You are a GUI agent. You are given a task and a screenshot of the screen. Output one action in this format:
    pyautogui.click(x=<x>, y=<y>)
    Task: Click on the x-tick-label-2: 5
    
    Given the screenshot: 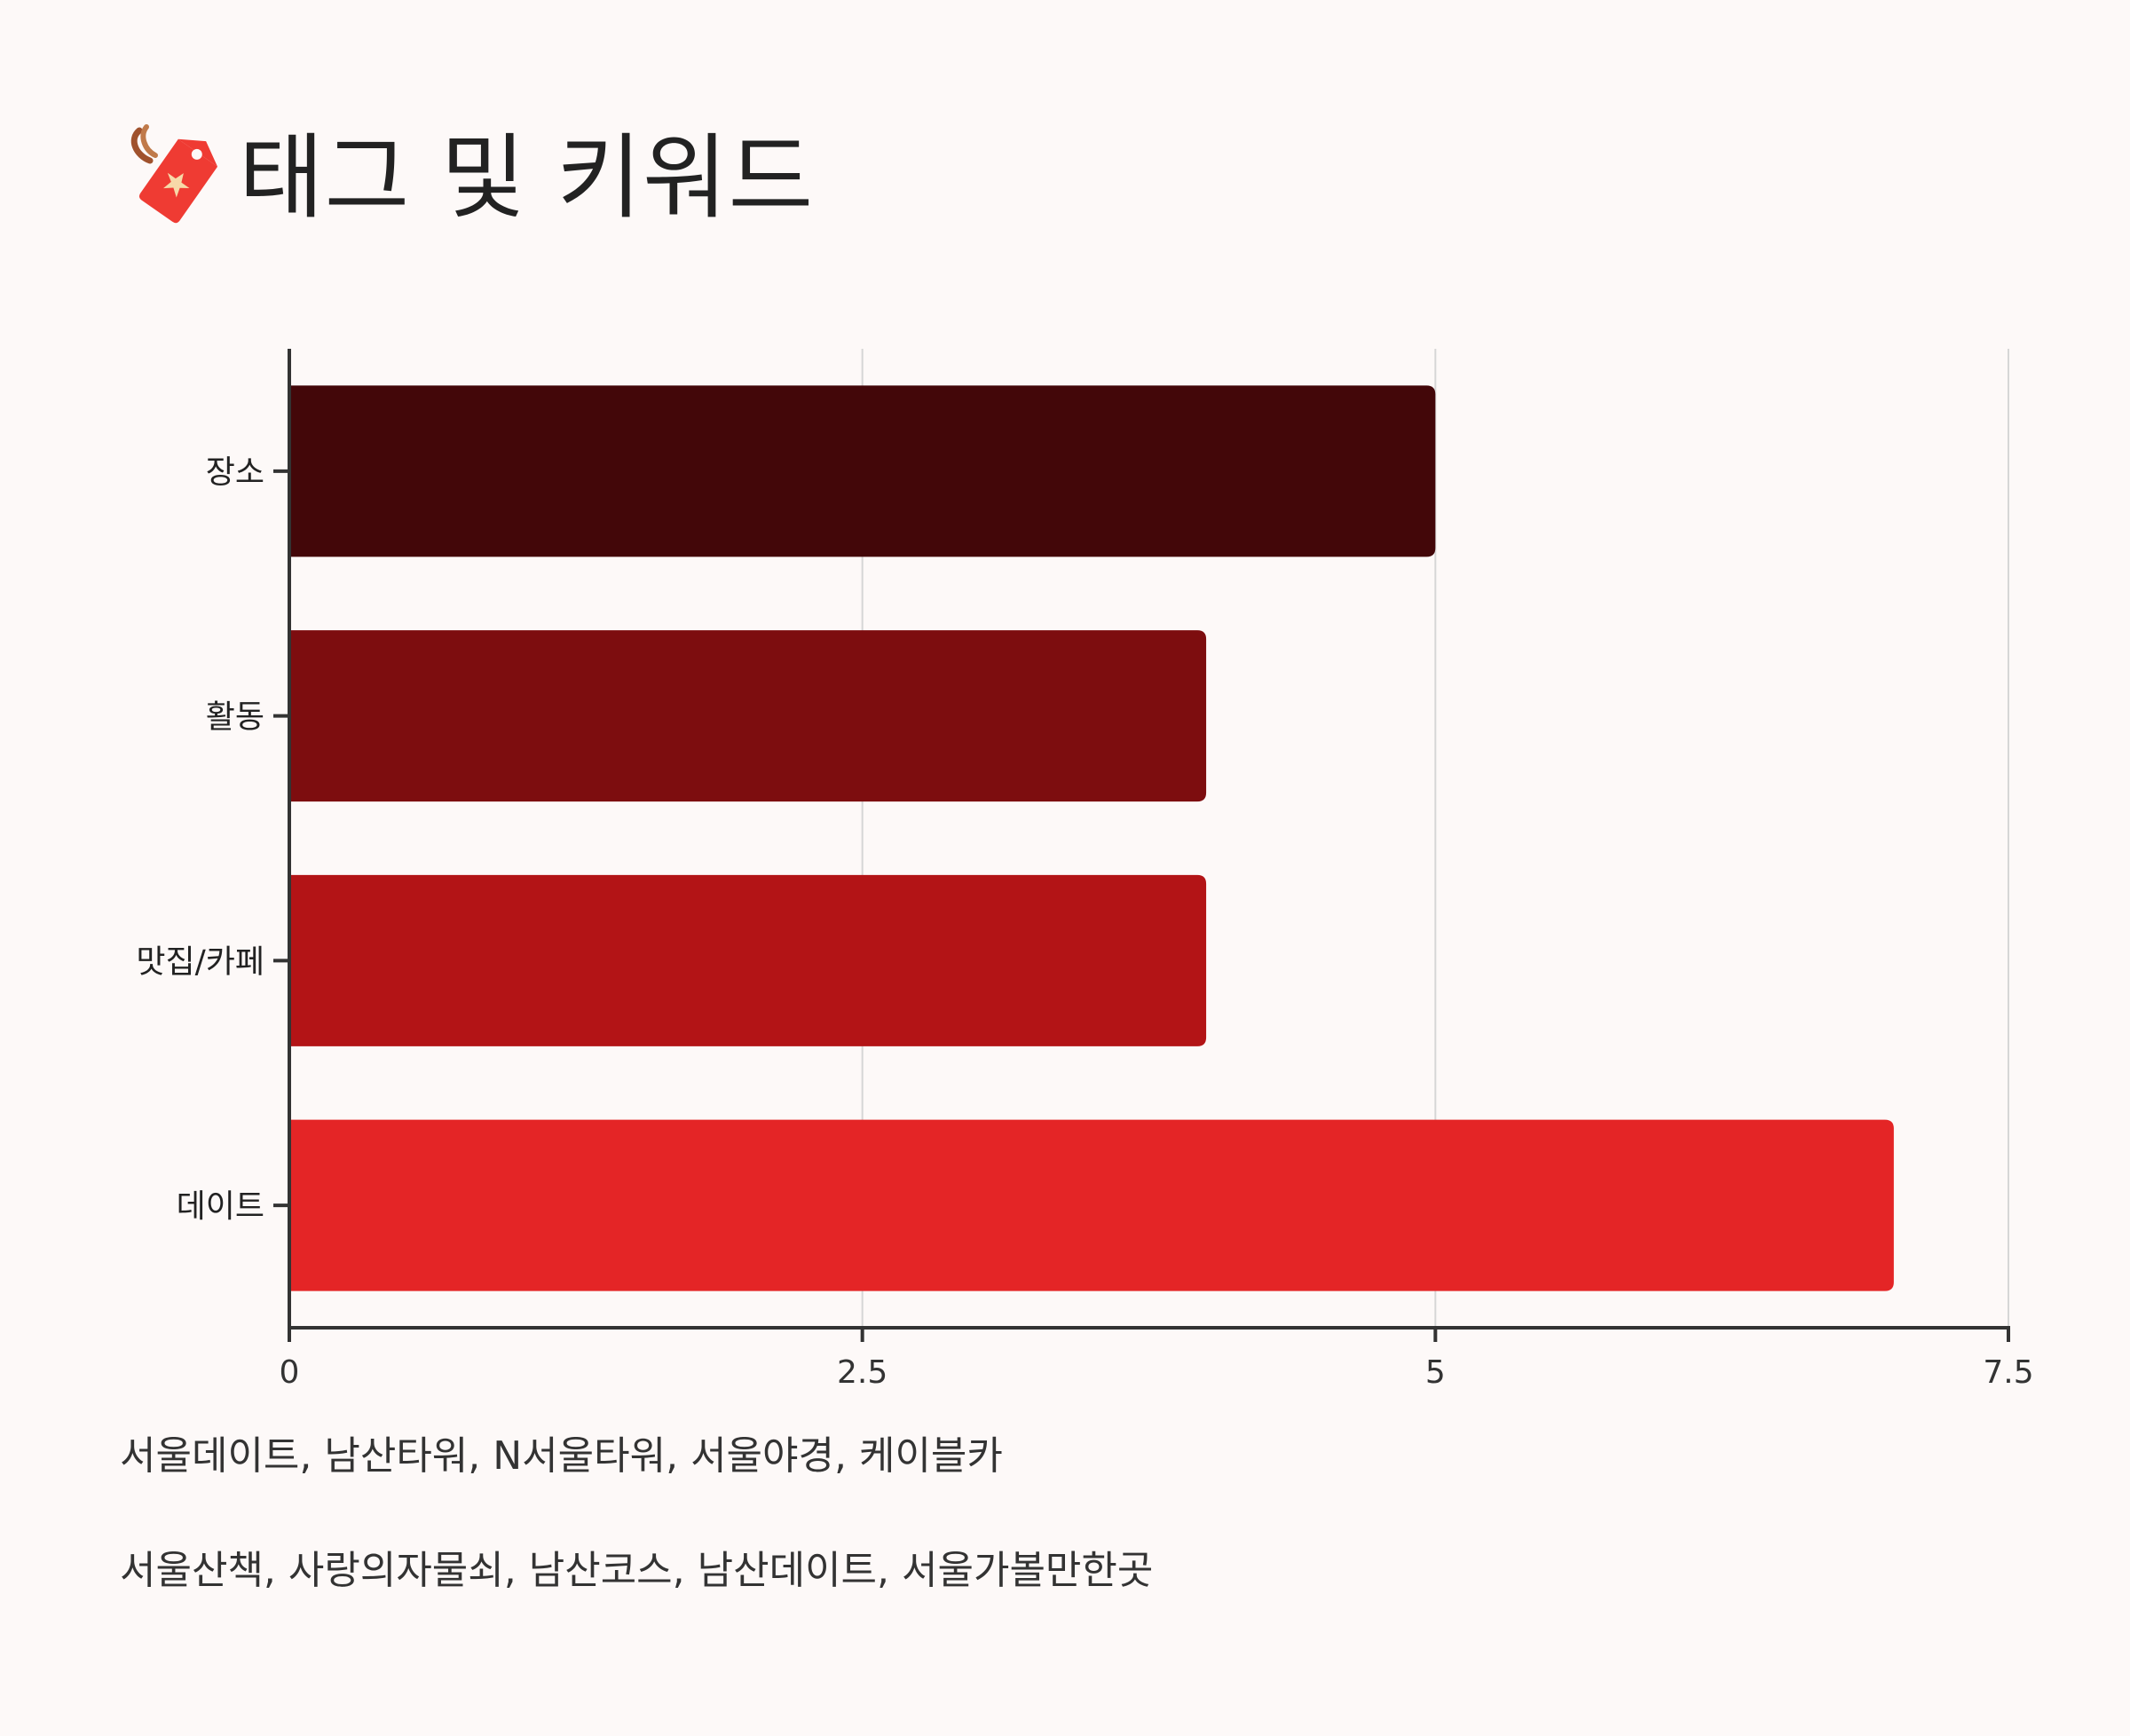 What is the action you would take?
    pyautogui.click(x=1435, y=1372)
    